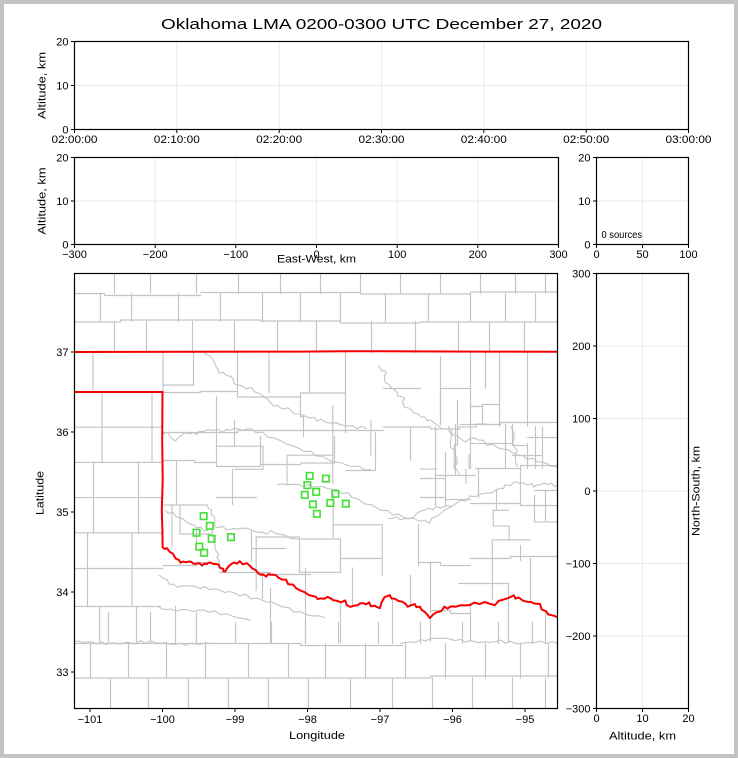  Describe the element at coordinates (62, 433) in the screenshot. I see `svg-text: 36` at that location.